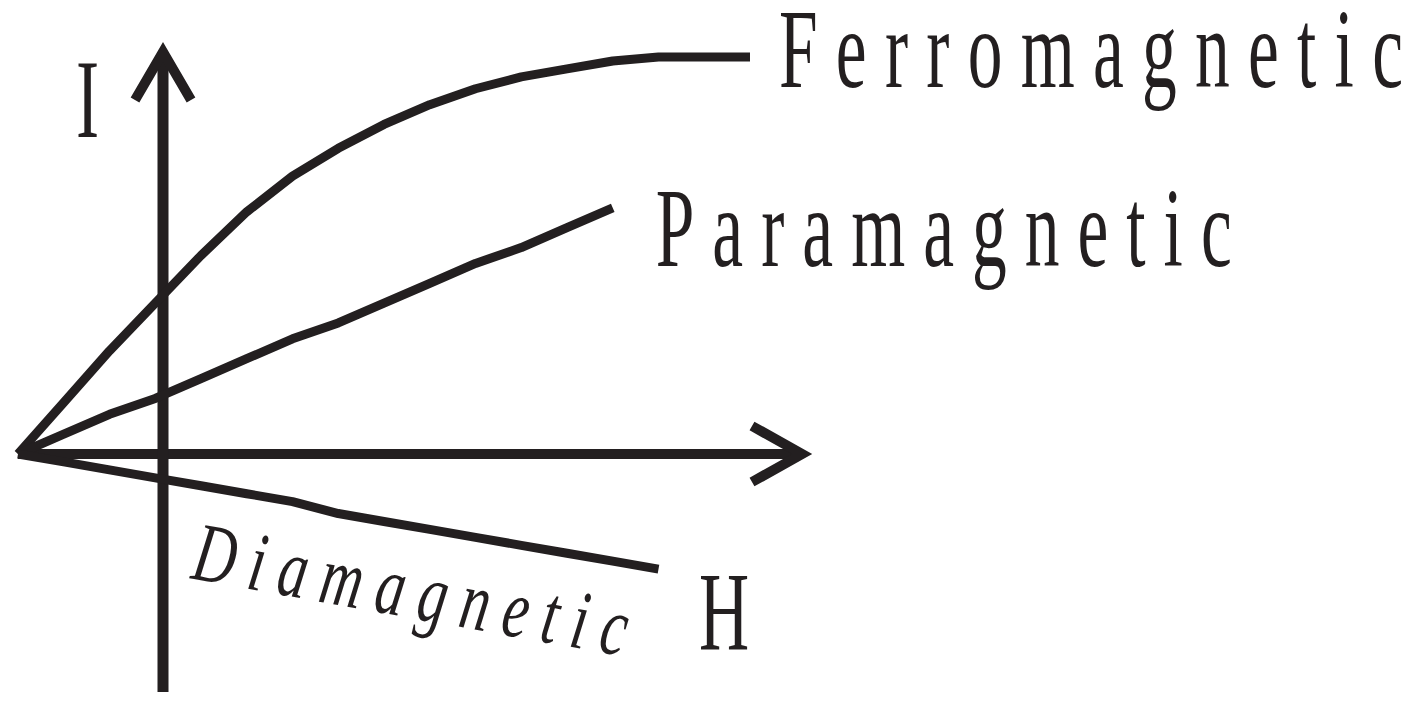 The width and height of the screenshot is (1422, 703). What do you see at coordinates (88, 99) in the screenshot?
I see `y-axis-title: I` at bounding box center [88, 99].